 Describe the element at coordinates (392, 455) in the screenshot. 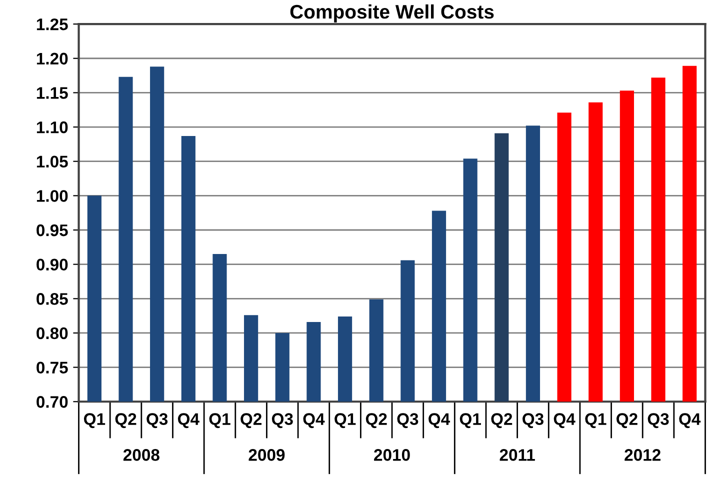

I see `text: 2010` at that location.